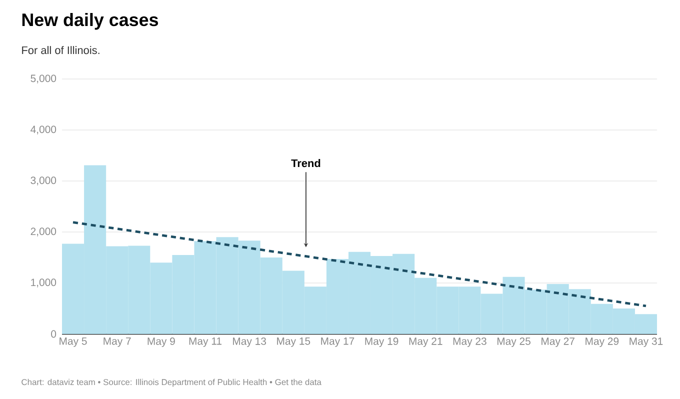 The height and width of the screenshot is (399, 680). I want to click on x-tick-label: May 11, so click(205, 342).